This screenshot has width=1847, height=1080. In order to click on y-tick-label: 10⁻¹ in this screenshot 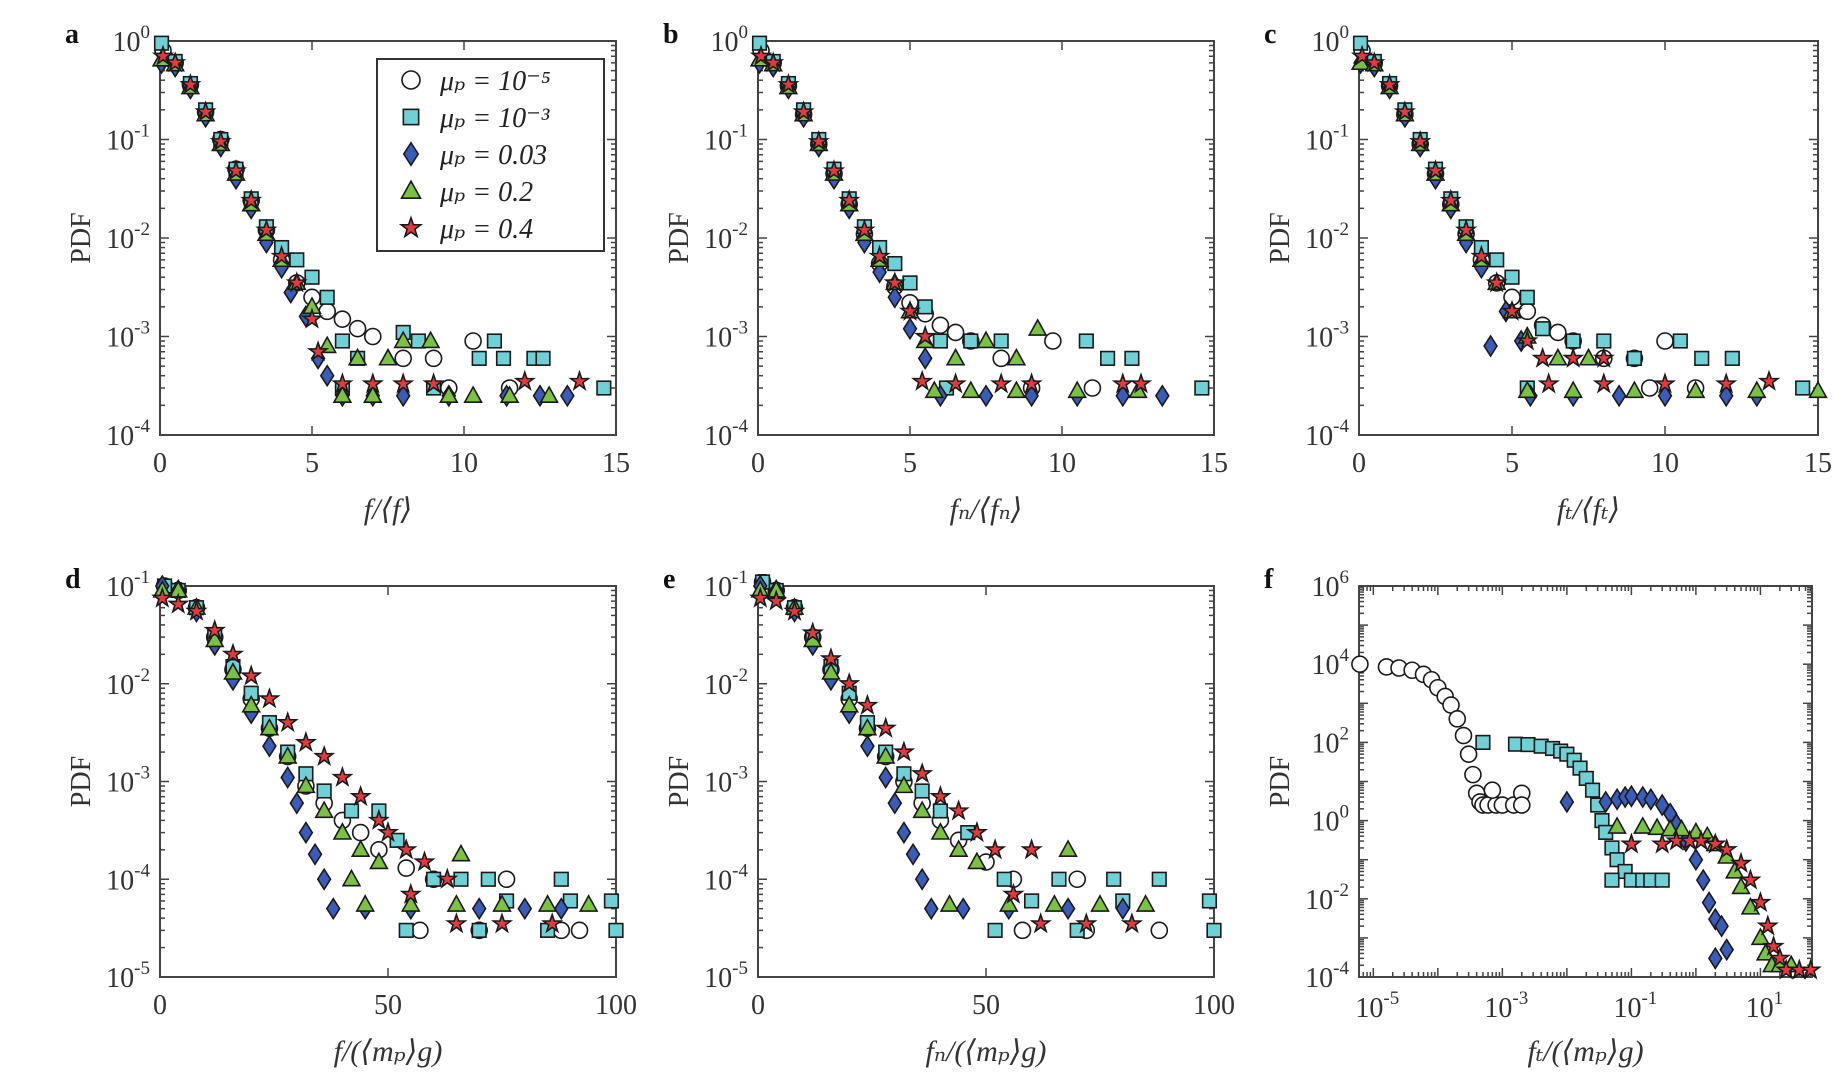, I will do `click(128, 139)`.